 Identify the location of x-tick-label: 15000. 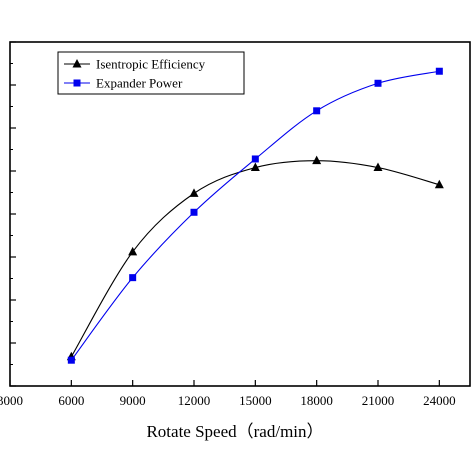
(255, 400).